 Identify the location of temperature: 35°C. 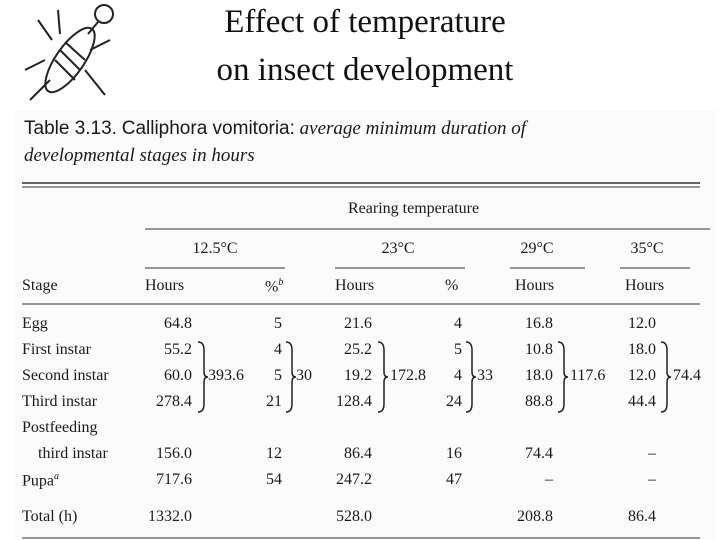
(647, 248).